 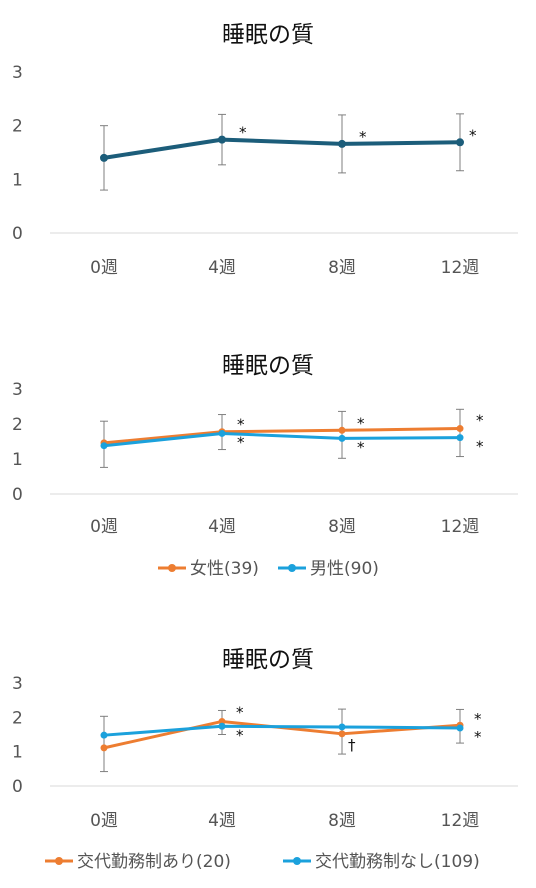 I want to click on significance-mark: †, so click(x=352, y=745).